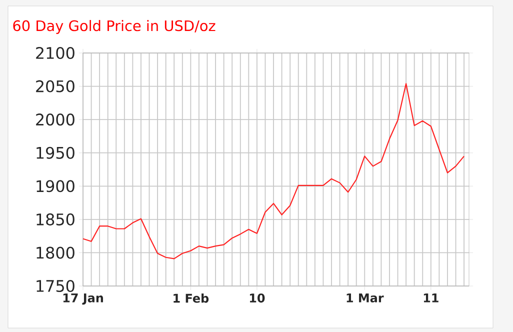 This screenshot has width=513, height=332. What do you see at coordinates (55, 120) in the screenshot?
I see `y-tick-label: 2000` at bounding box center [55, 120].